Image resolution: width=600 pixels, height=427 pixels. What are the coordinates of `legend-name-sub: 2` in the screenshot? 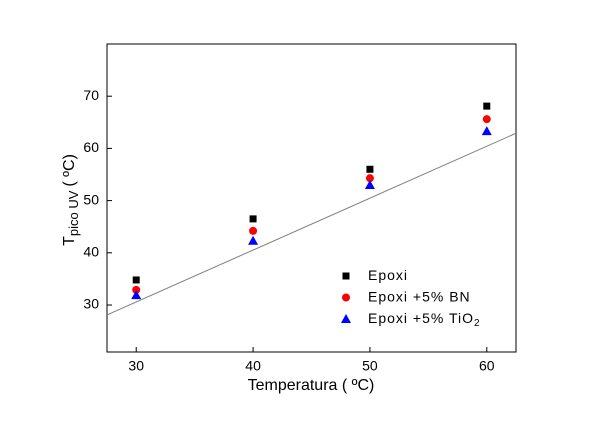 It's located at (477, 323).